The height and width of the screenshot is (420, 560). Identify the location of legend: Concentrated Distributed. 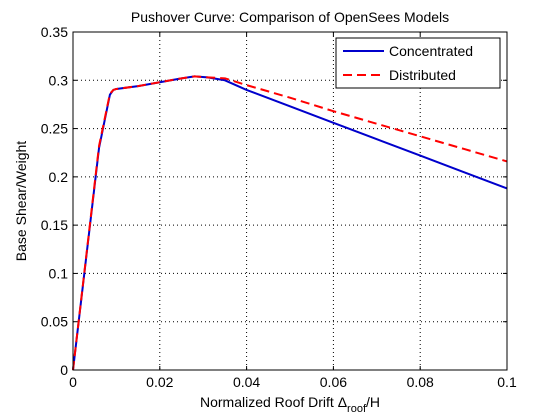
(418, 63).